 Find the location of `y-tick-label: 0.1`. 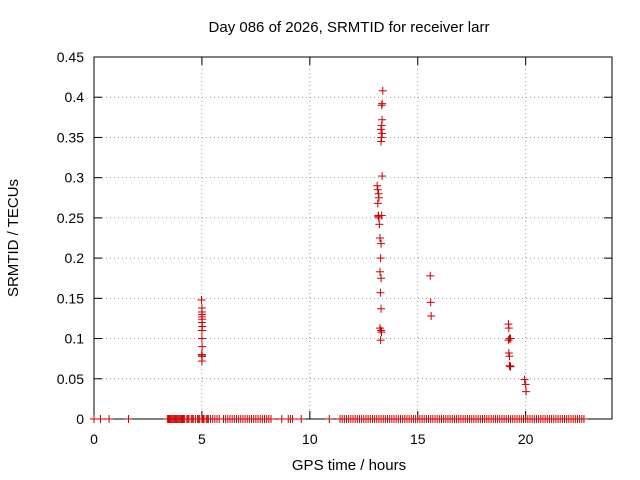

y-tick-label: 0.1 is located at coordinates (75, 339).